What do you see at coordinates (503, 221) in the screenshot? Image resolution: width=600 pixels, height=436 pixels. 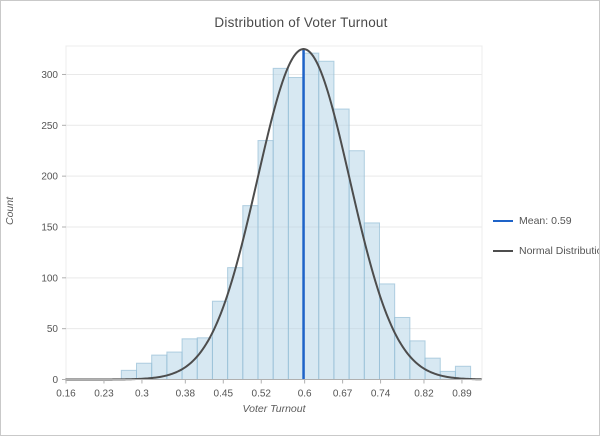 I see `mean-line-swatch-icon` at bounding box center [503, 221].